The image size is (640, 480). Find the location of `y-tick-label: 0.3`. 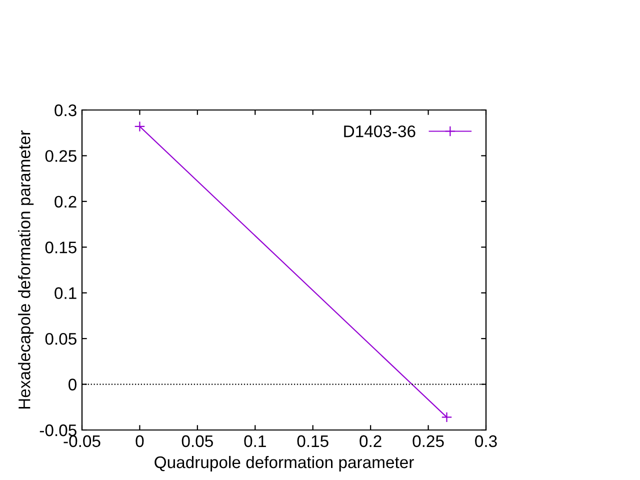

y-tick-label: 0.3 is located at coordinates (65, 110).